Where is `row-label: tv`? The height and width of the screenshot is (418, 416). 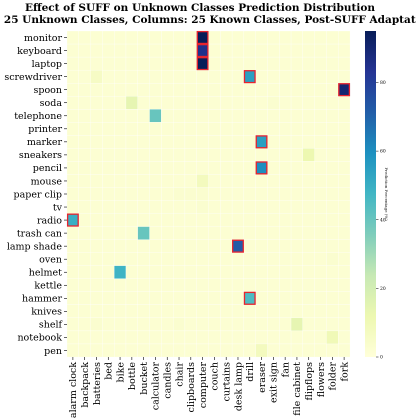
row-label: tv is located at coordinates (58, 207).